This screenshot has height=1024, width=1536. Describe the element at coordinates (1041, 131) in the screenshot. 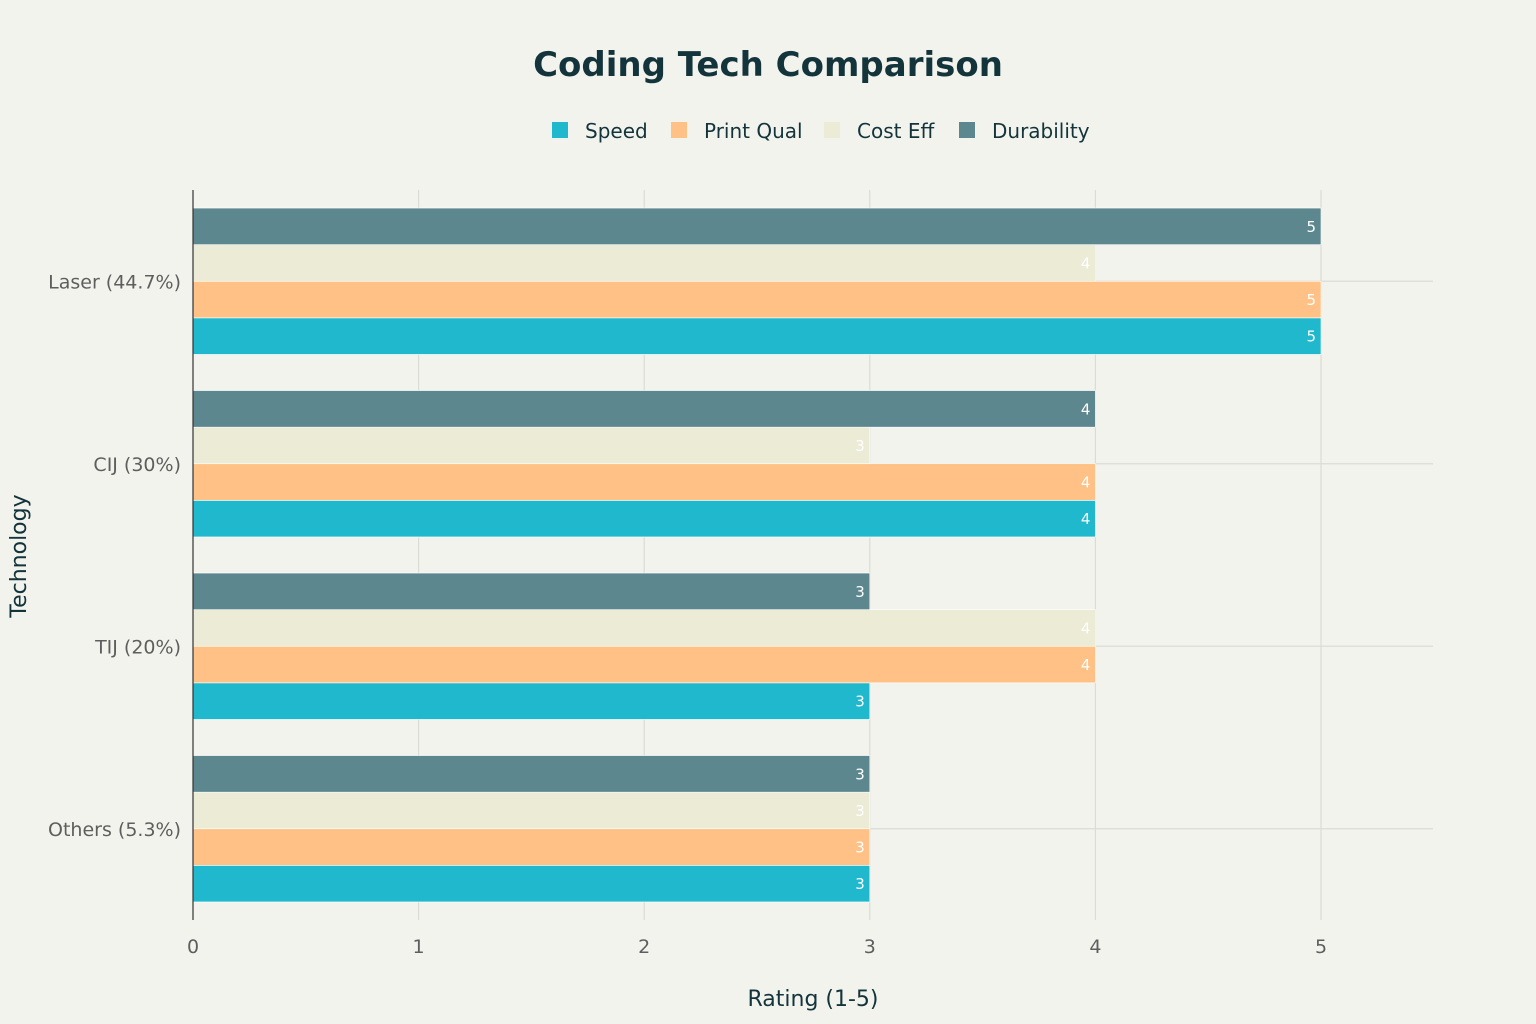

I see `legend-label-durability: Durability` at that location.